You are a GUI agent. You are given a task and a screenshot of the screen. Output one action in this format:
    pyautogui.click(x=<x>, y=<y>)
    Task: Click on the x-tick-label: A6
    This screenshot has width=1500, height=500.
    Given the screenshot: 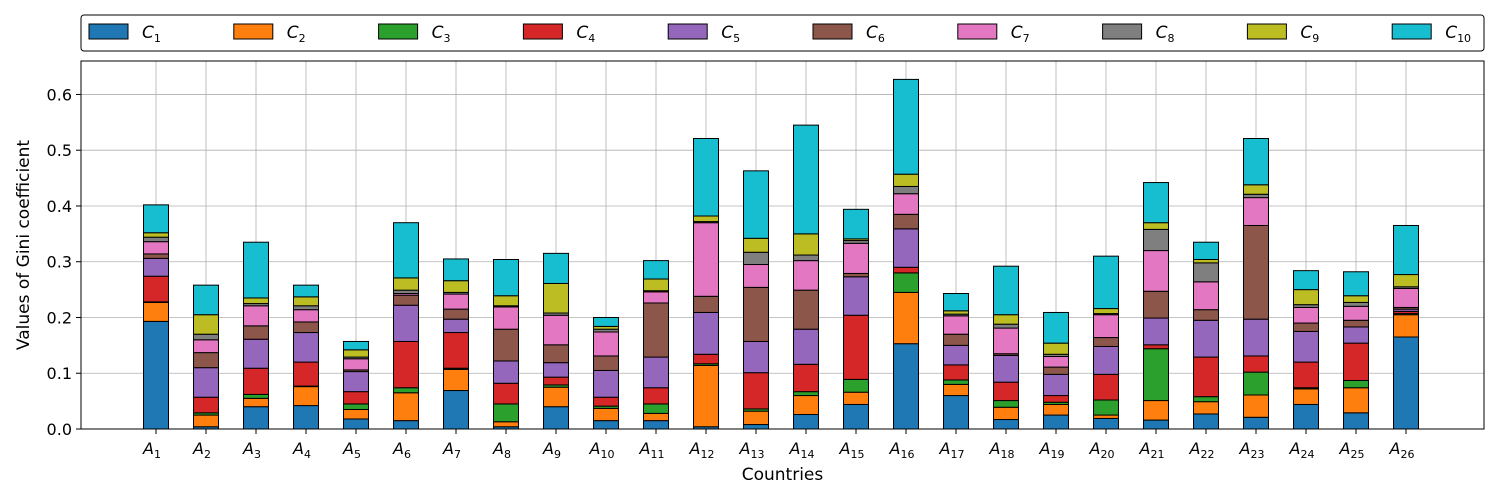 What is the action you would take?
    pyautogui.click(x=401, y=450)
    